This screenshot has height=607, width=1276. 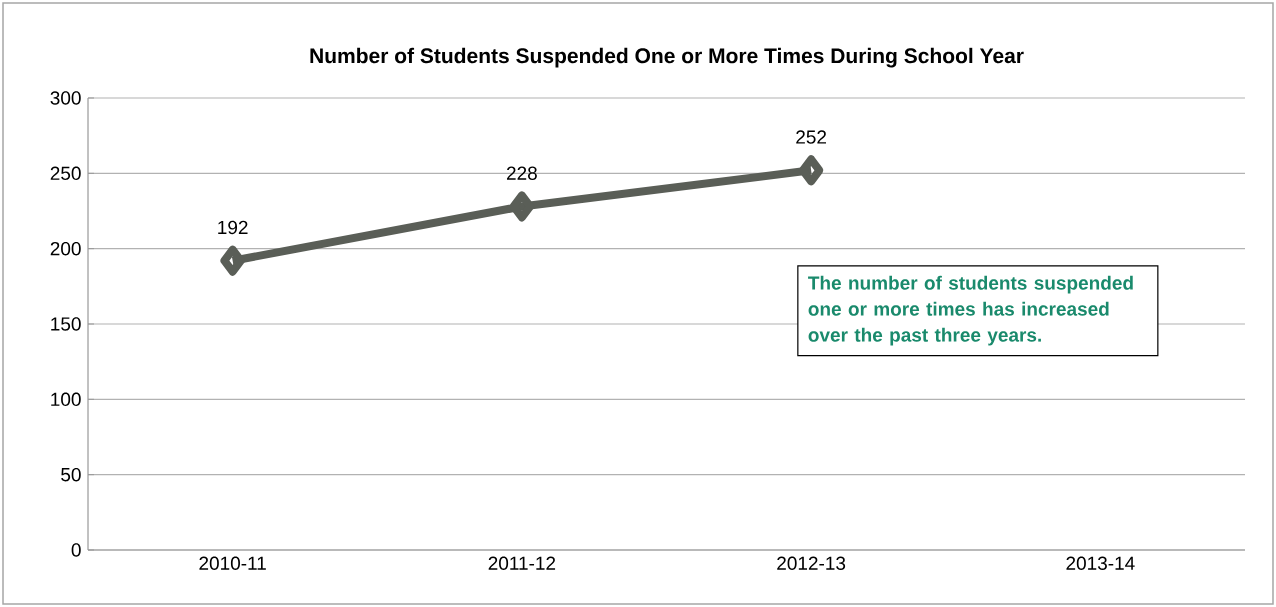 I want to click on x-tick-label: 2011-12, so click(x=522, y=563).